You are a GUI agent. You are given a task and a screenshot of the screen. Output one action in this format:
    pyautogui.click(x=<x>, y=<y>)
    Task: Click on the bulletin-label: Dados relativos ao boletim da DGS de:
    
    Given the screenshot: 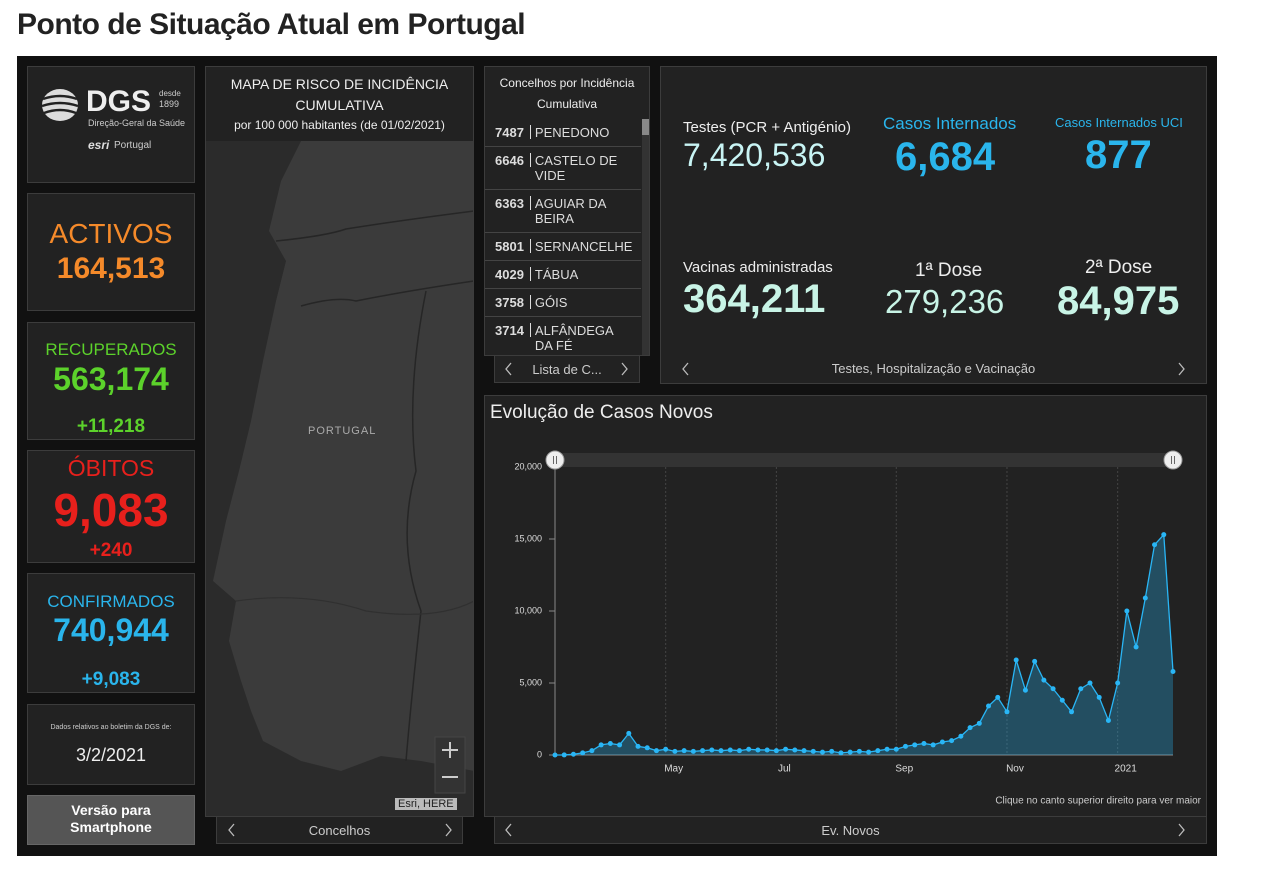 What is the action you would take?
    pyautogui.click(x=111, y=727)
    